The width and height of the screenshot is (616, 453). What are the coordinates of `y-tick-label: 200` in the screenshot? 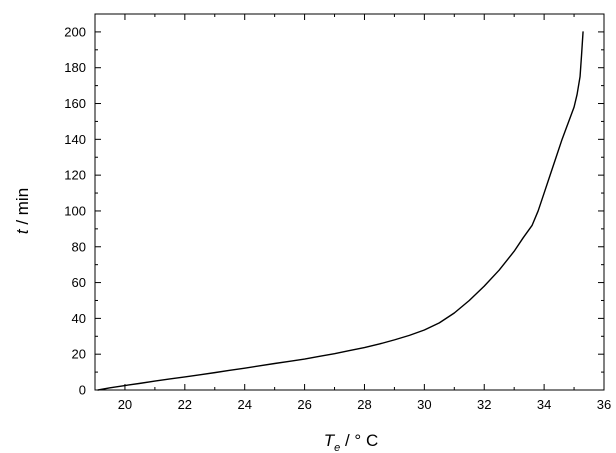 It's located at (75, 31).